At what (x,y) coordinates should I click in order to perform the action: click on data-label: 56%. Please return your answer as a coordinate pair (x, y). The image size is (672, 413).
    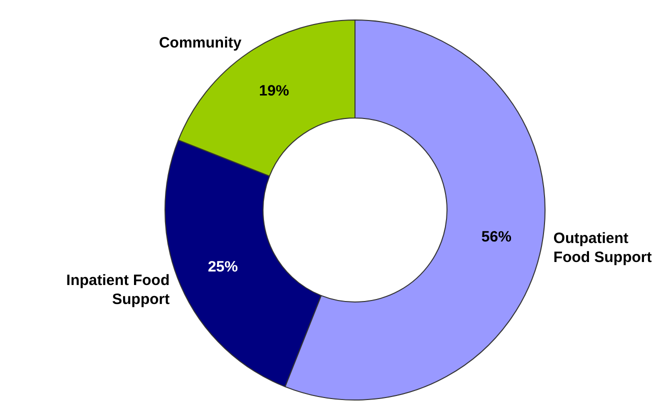
    Looking at the image, I should click on (496, 237).